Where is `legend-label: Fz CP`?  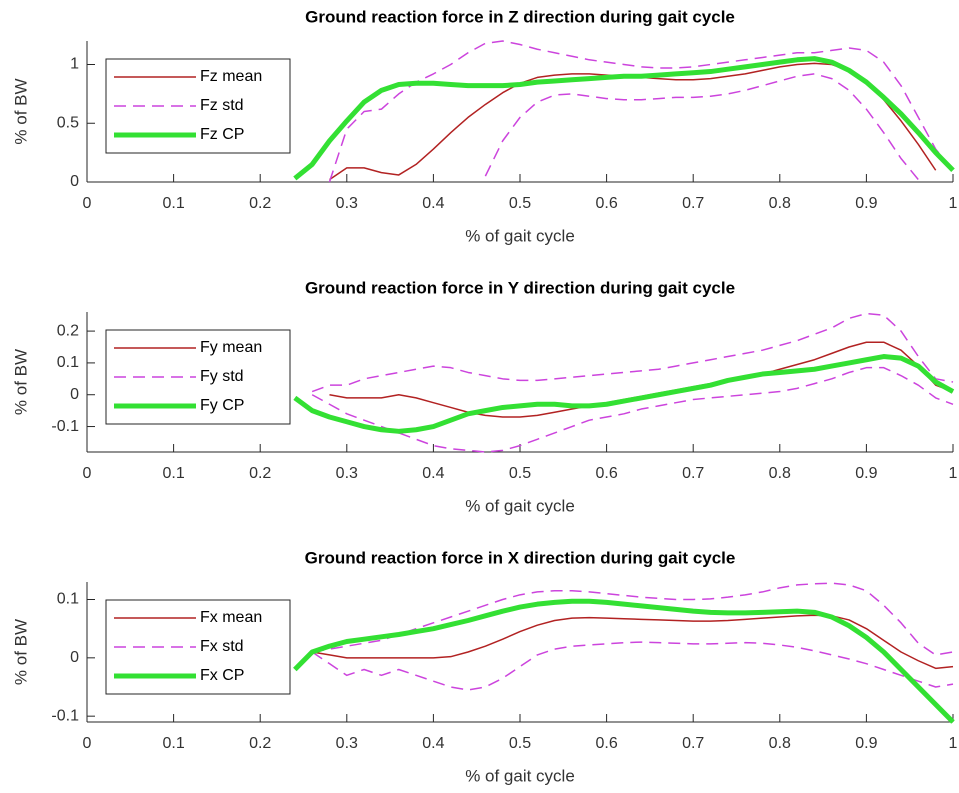 legend-label: Fz CP is located at coordinates (222, 134).